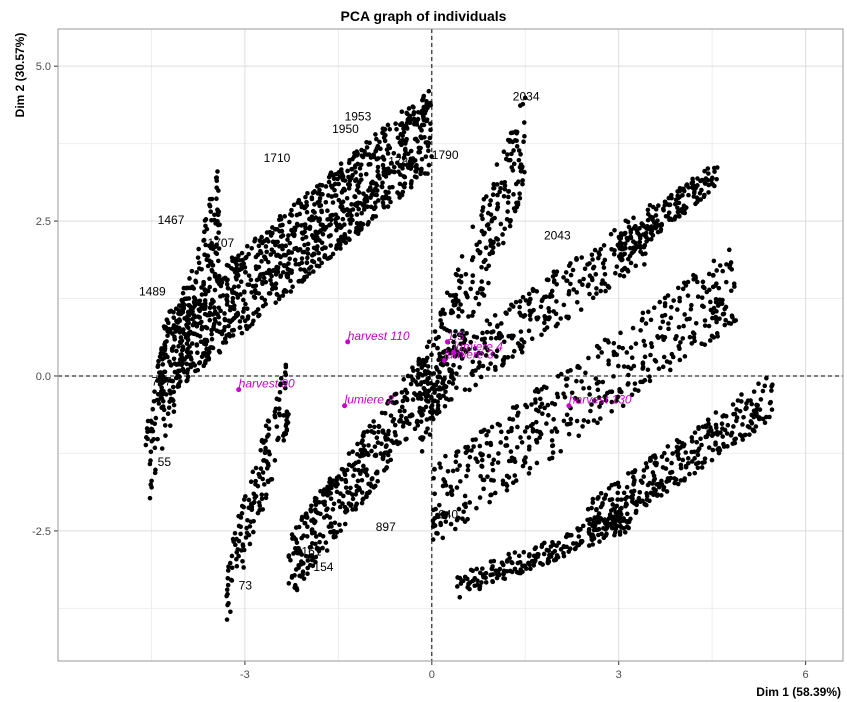 This screenshot has height=702, width=847. What do you see at coordinates (41, 532) in the screenshot?
I see `y-tick-label: -2.5` at bounding box center [41, 532].